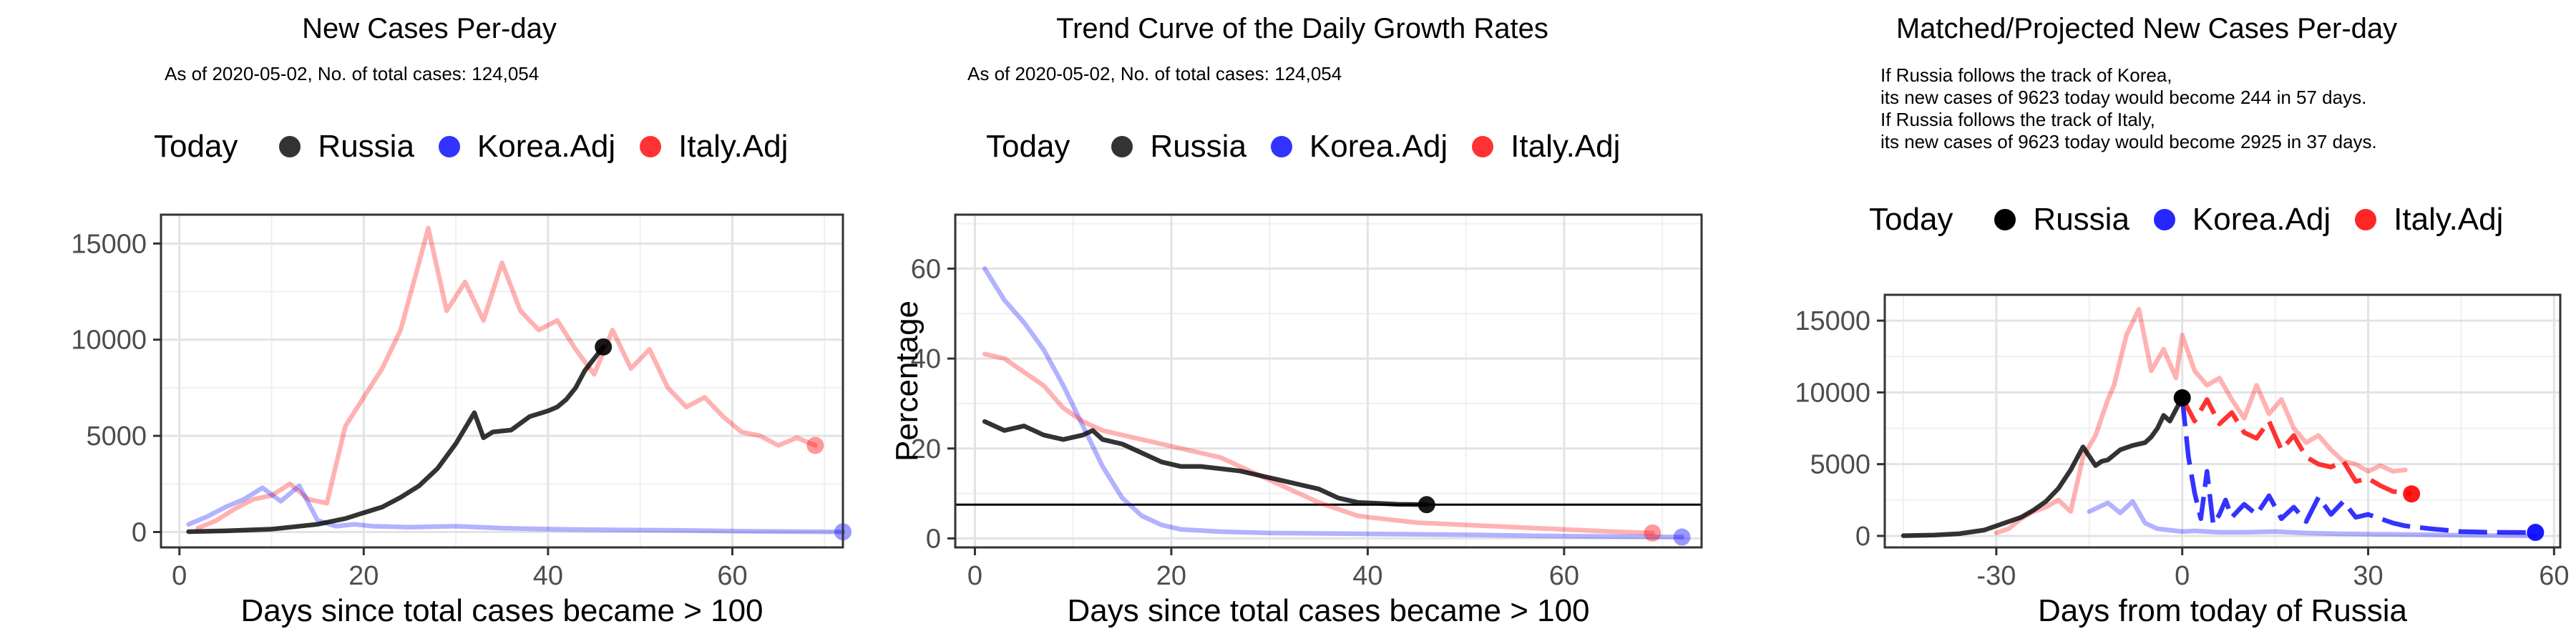 The height and width of the screenshot is (644, 2576). What do you see at coordinates (2026, 75) in the screenshot?
I see `annotation-line: If Russia follows the track of Korea,` at bounding box center [2026, 75].